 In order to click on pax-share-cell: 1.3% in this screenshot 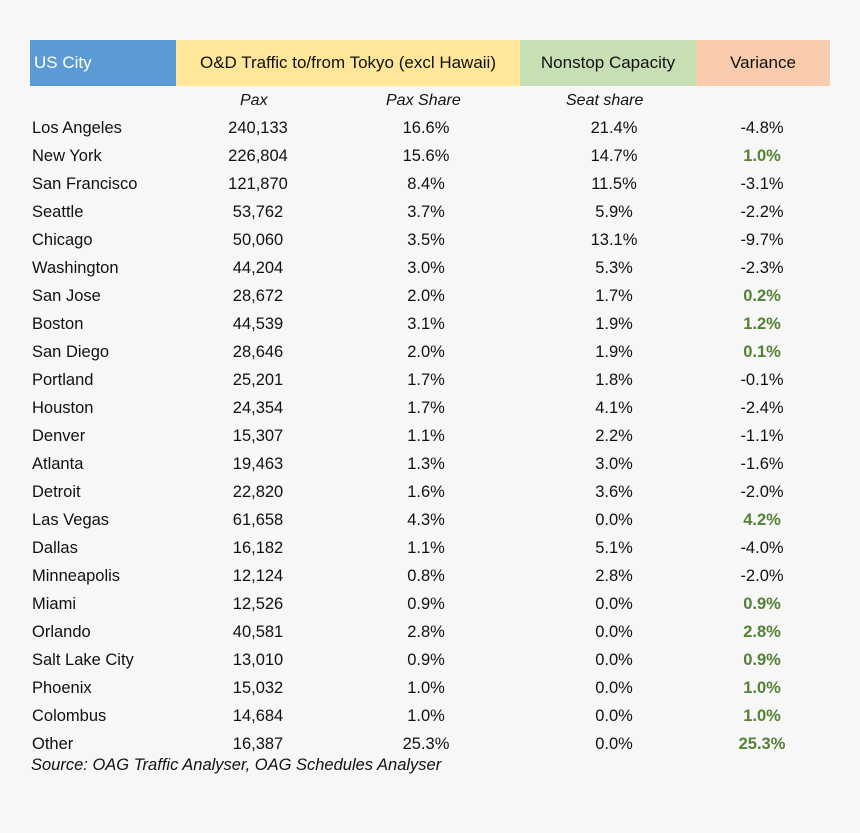, I will do `click(426, 464)`.